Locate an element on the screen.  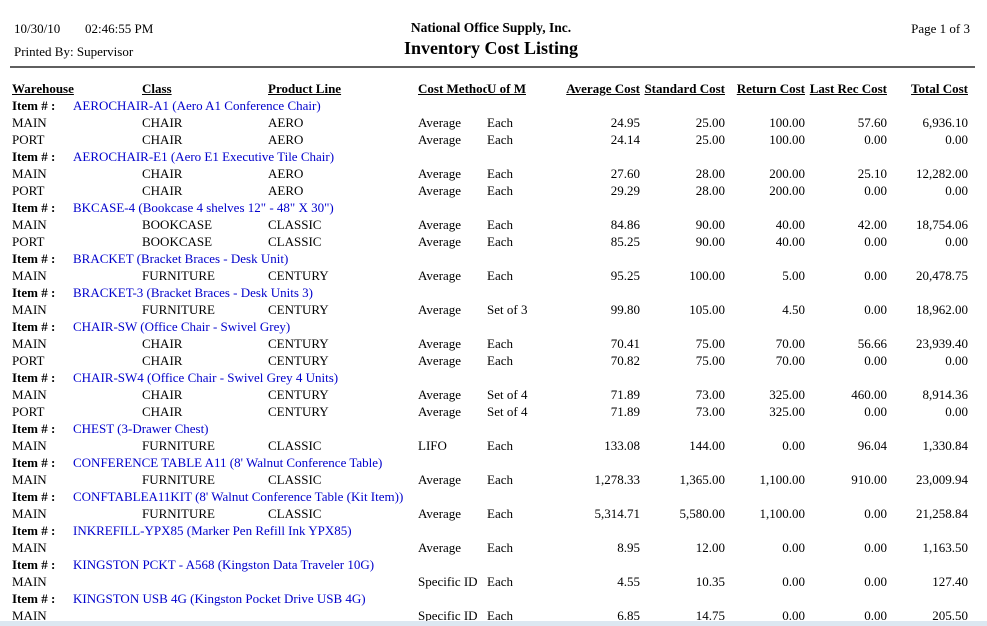
print-time: 02:46:55 PM is located at coordinates (119, 28).